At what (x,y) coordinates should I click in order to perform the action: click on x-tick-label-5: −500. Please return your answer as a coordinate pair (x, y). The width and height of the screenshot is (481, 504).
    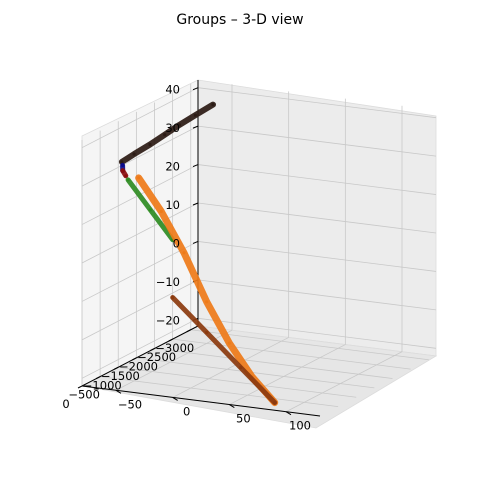
    Looking at the image, I should click on (84, 395).